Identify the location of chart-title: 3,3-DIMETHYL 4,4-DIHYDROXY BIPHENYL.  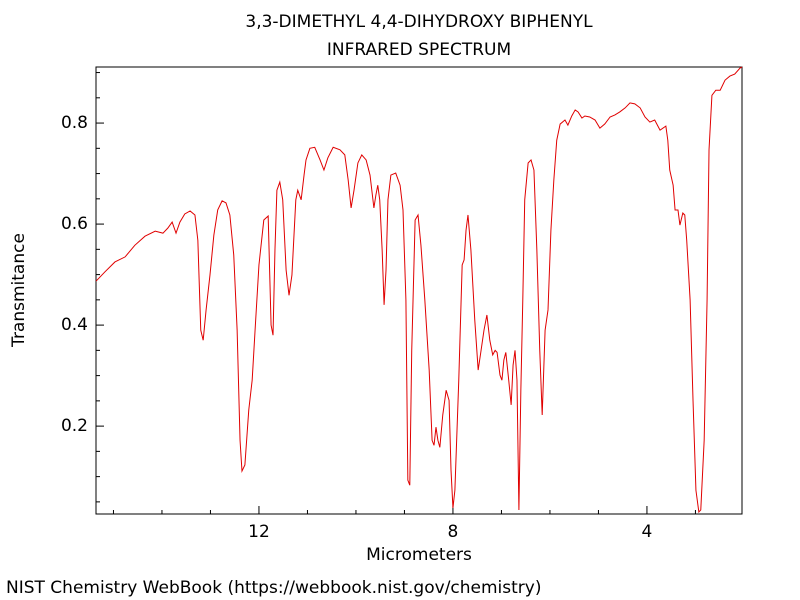
(419, 22).